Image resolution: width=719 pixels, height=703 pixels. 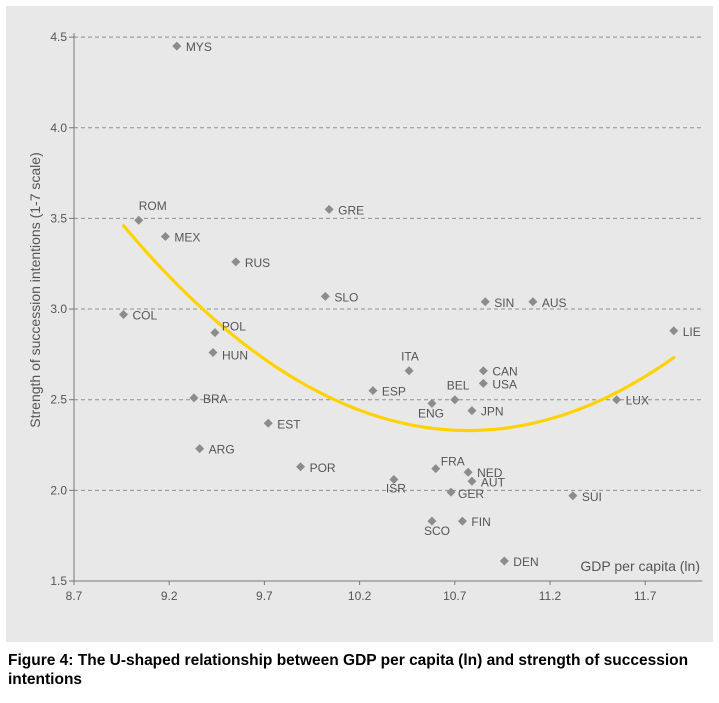 What do you see at coordinates (153, 206) in the screenshot?
I see `point-label-rom: ROM` at bounding box center [153, 206].